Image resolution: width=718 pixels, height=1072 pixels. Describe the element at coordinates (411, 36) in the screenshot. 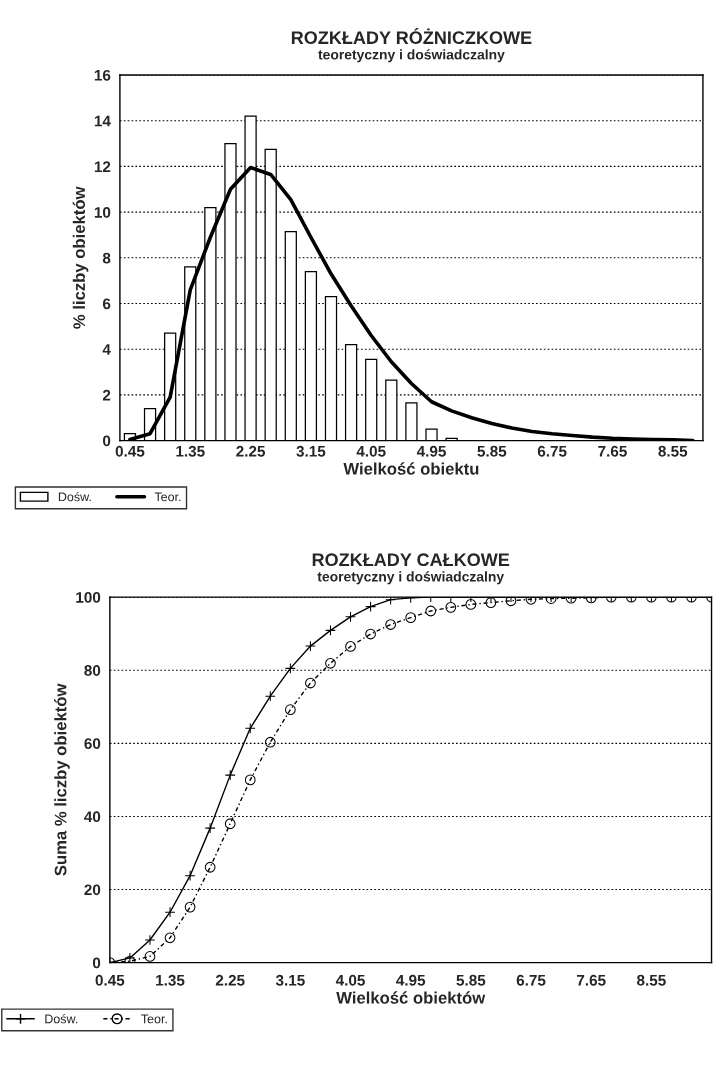

I see `chart-title: ROZKŁADY RÓŻNICZKOWE` at that location.